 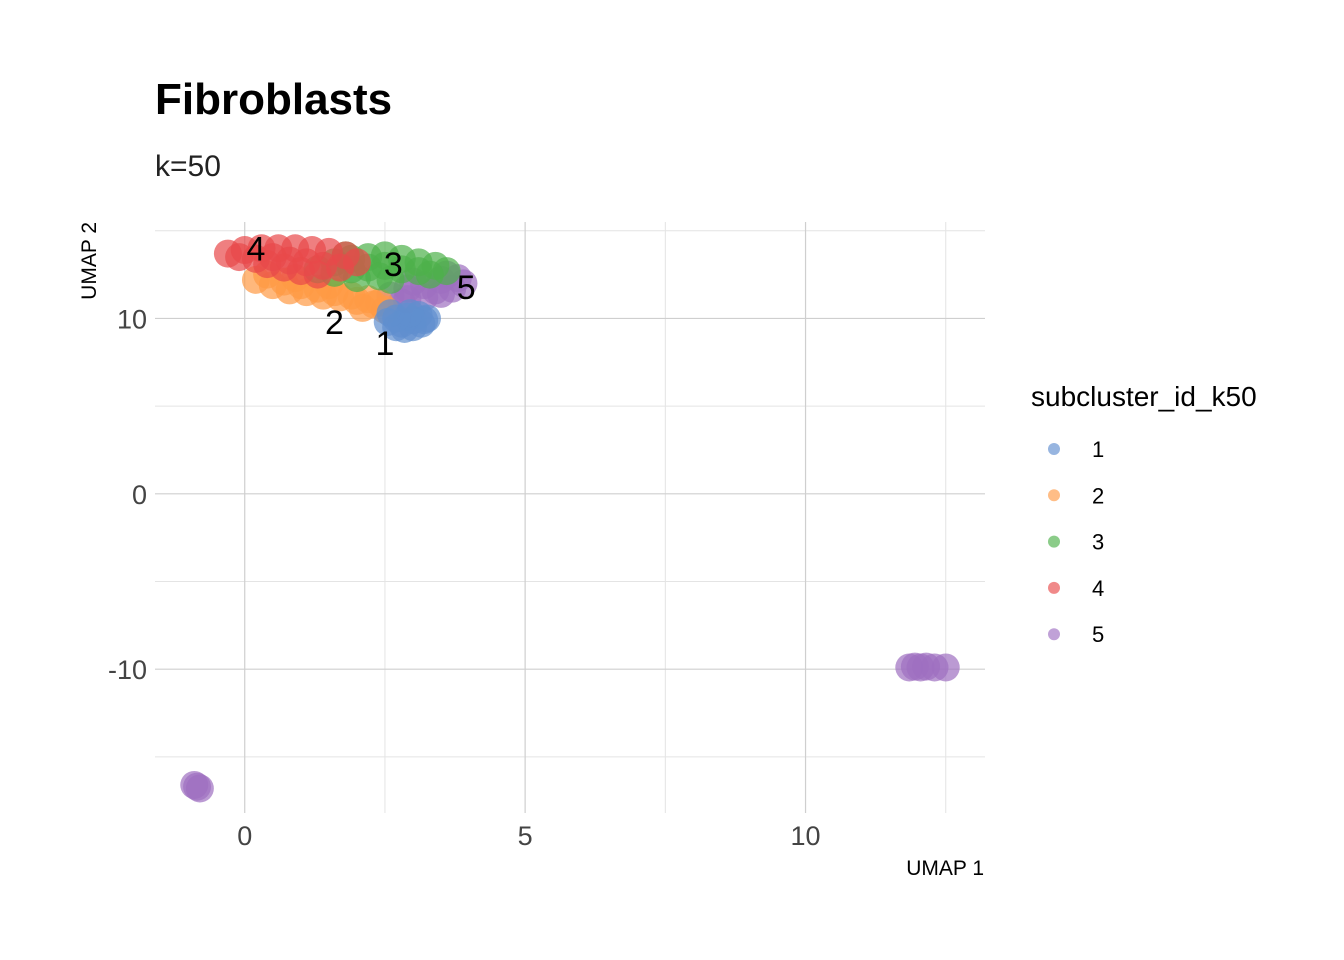 What do you see at coordinates (273, 99) in the screenshot?
I see `chart-title: Fibroblasts` at bounding box center [273, 99].